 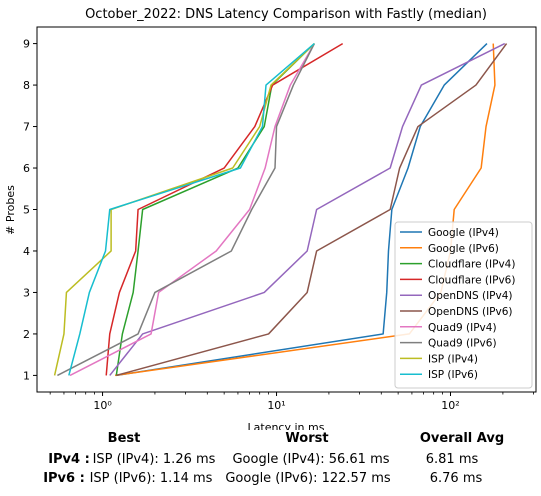 What do you see at coordinates (462, 328) in the screenshot?
I see `legend-entry-quad9-ipv4: Quad9 (IPv4)` at bounding box center [462, 328].